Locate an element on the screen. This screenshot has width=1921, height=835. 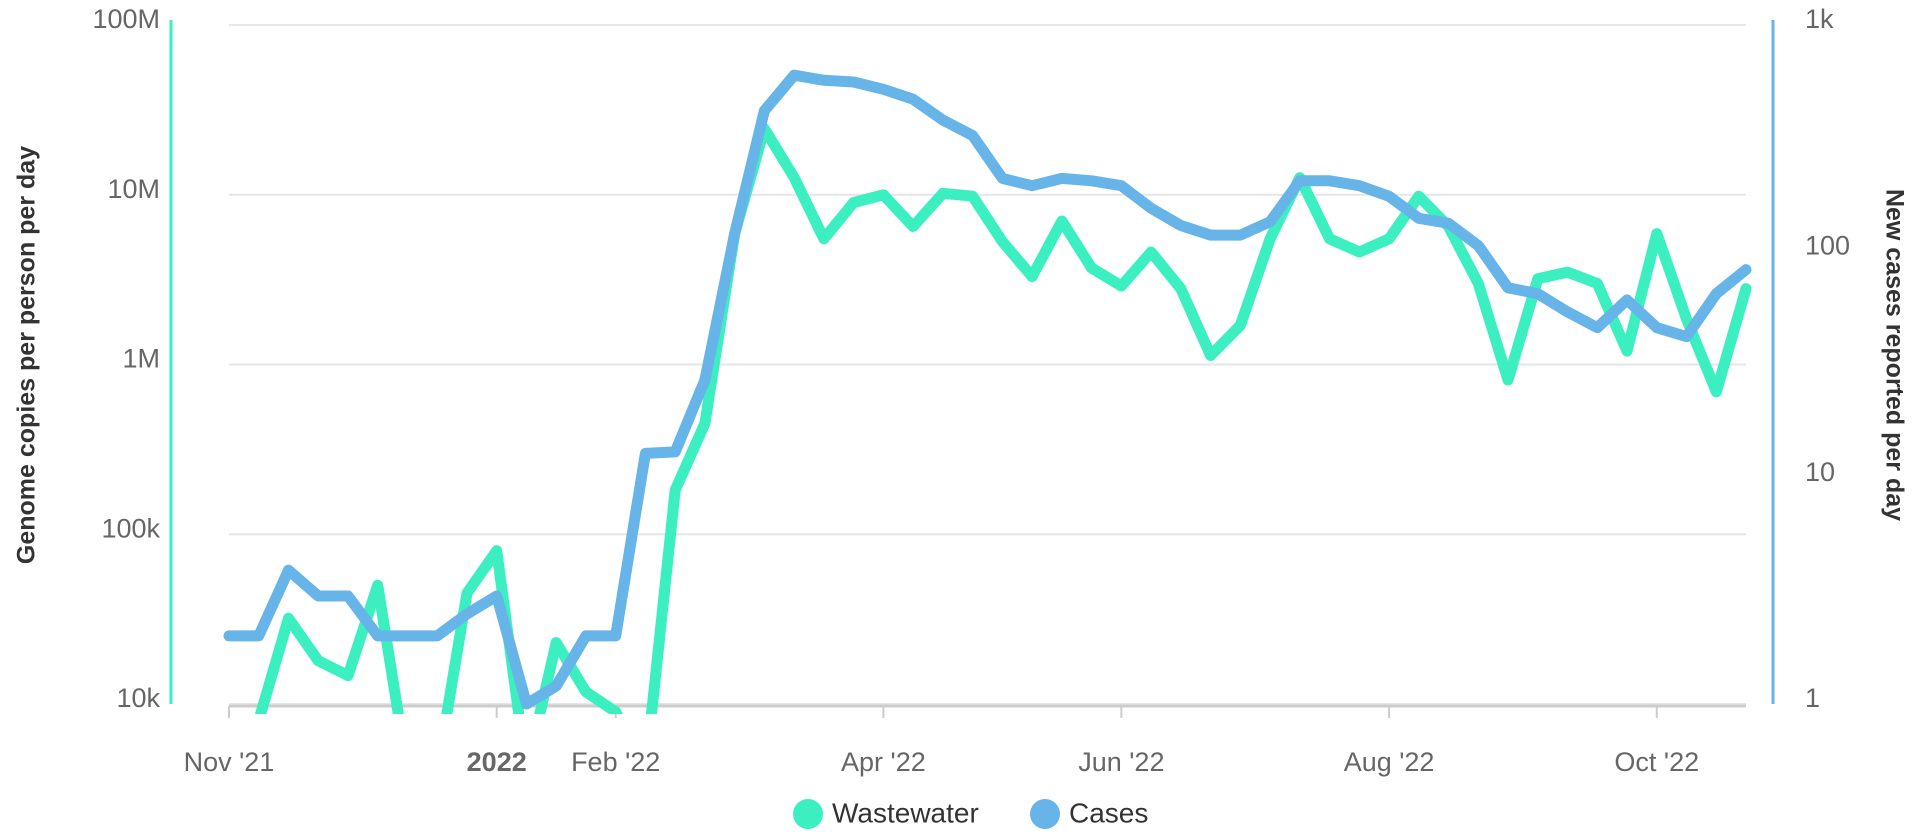
x-tick-label: Aug '22 is located at coordinates (1389, 762).